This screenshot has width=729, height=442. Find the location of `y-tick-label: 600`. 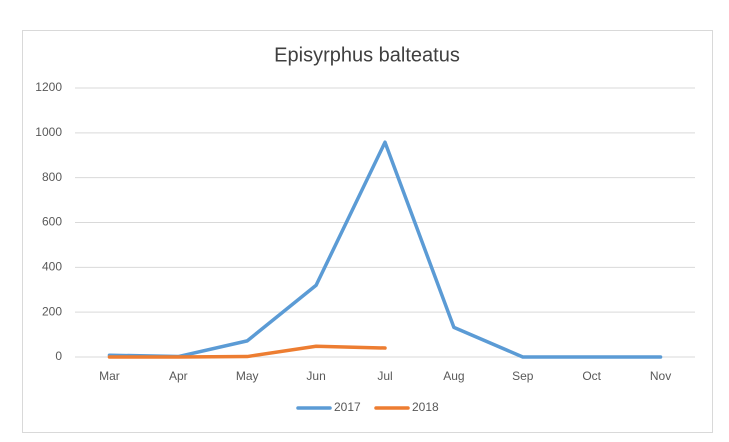

y-tick-label: 600 is located at coordinates (52, 222).